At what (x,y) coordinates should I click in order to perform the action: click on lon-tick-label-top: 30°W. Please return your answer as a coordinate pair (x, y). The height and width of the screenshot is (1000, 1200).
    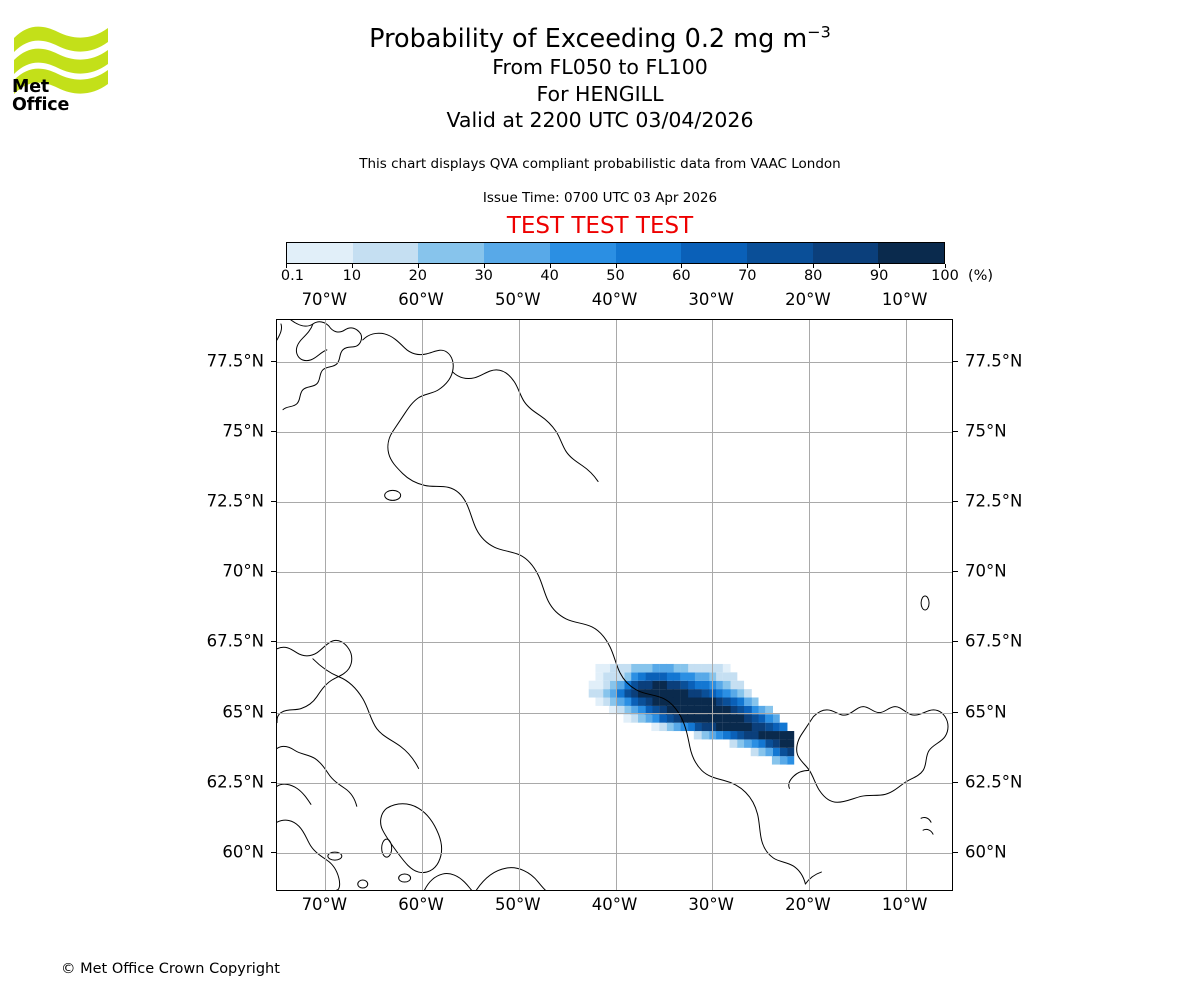
    Looking at the image, I should click on (711, 299).